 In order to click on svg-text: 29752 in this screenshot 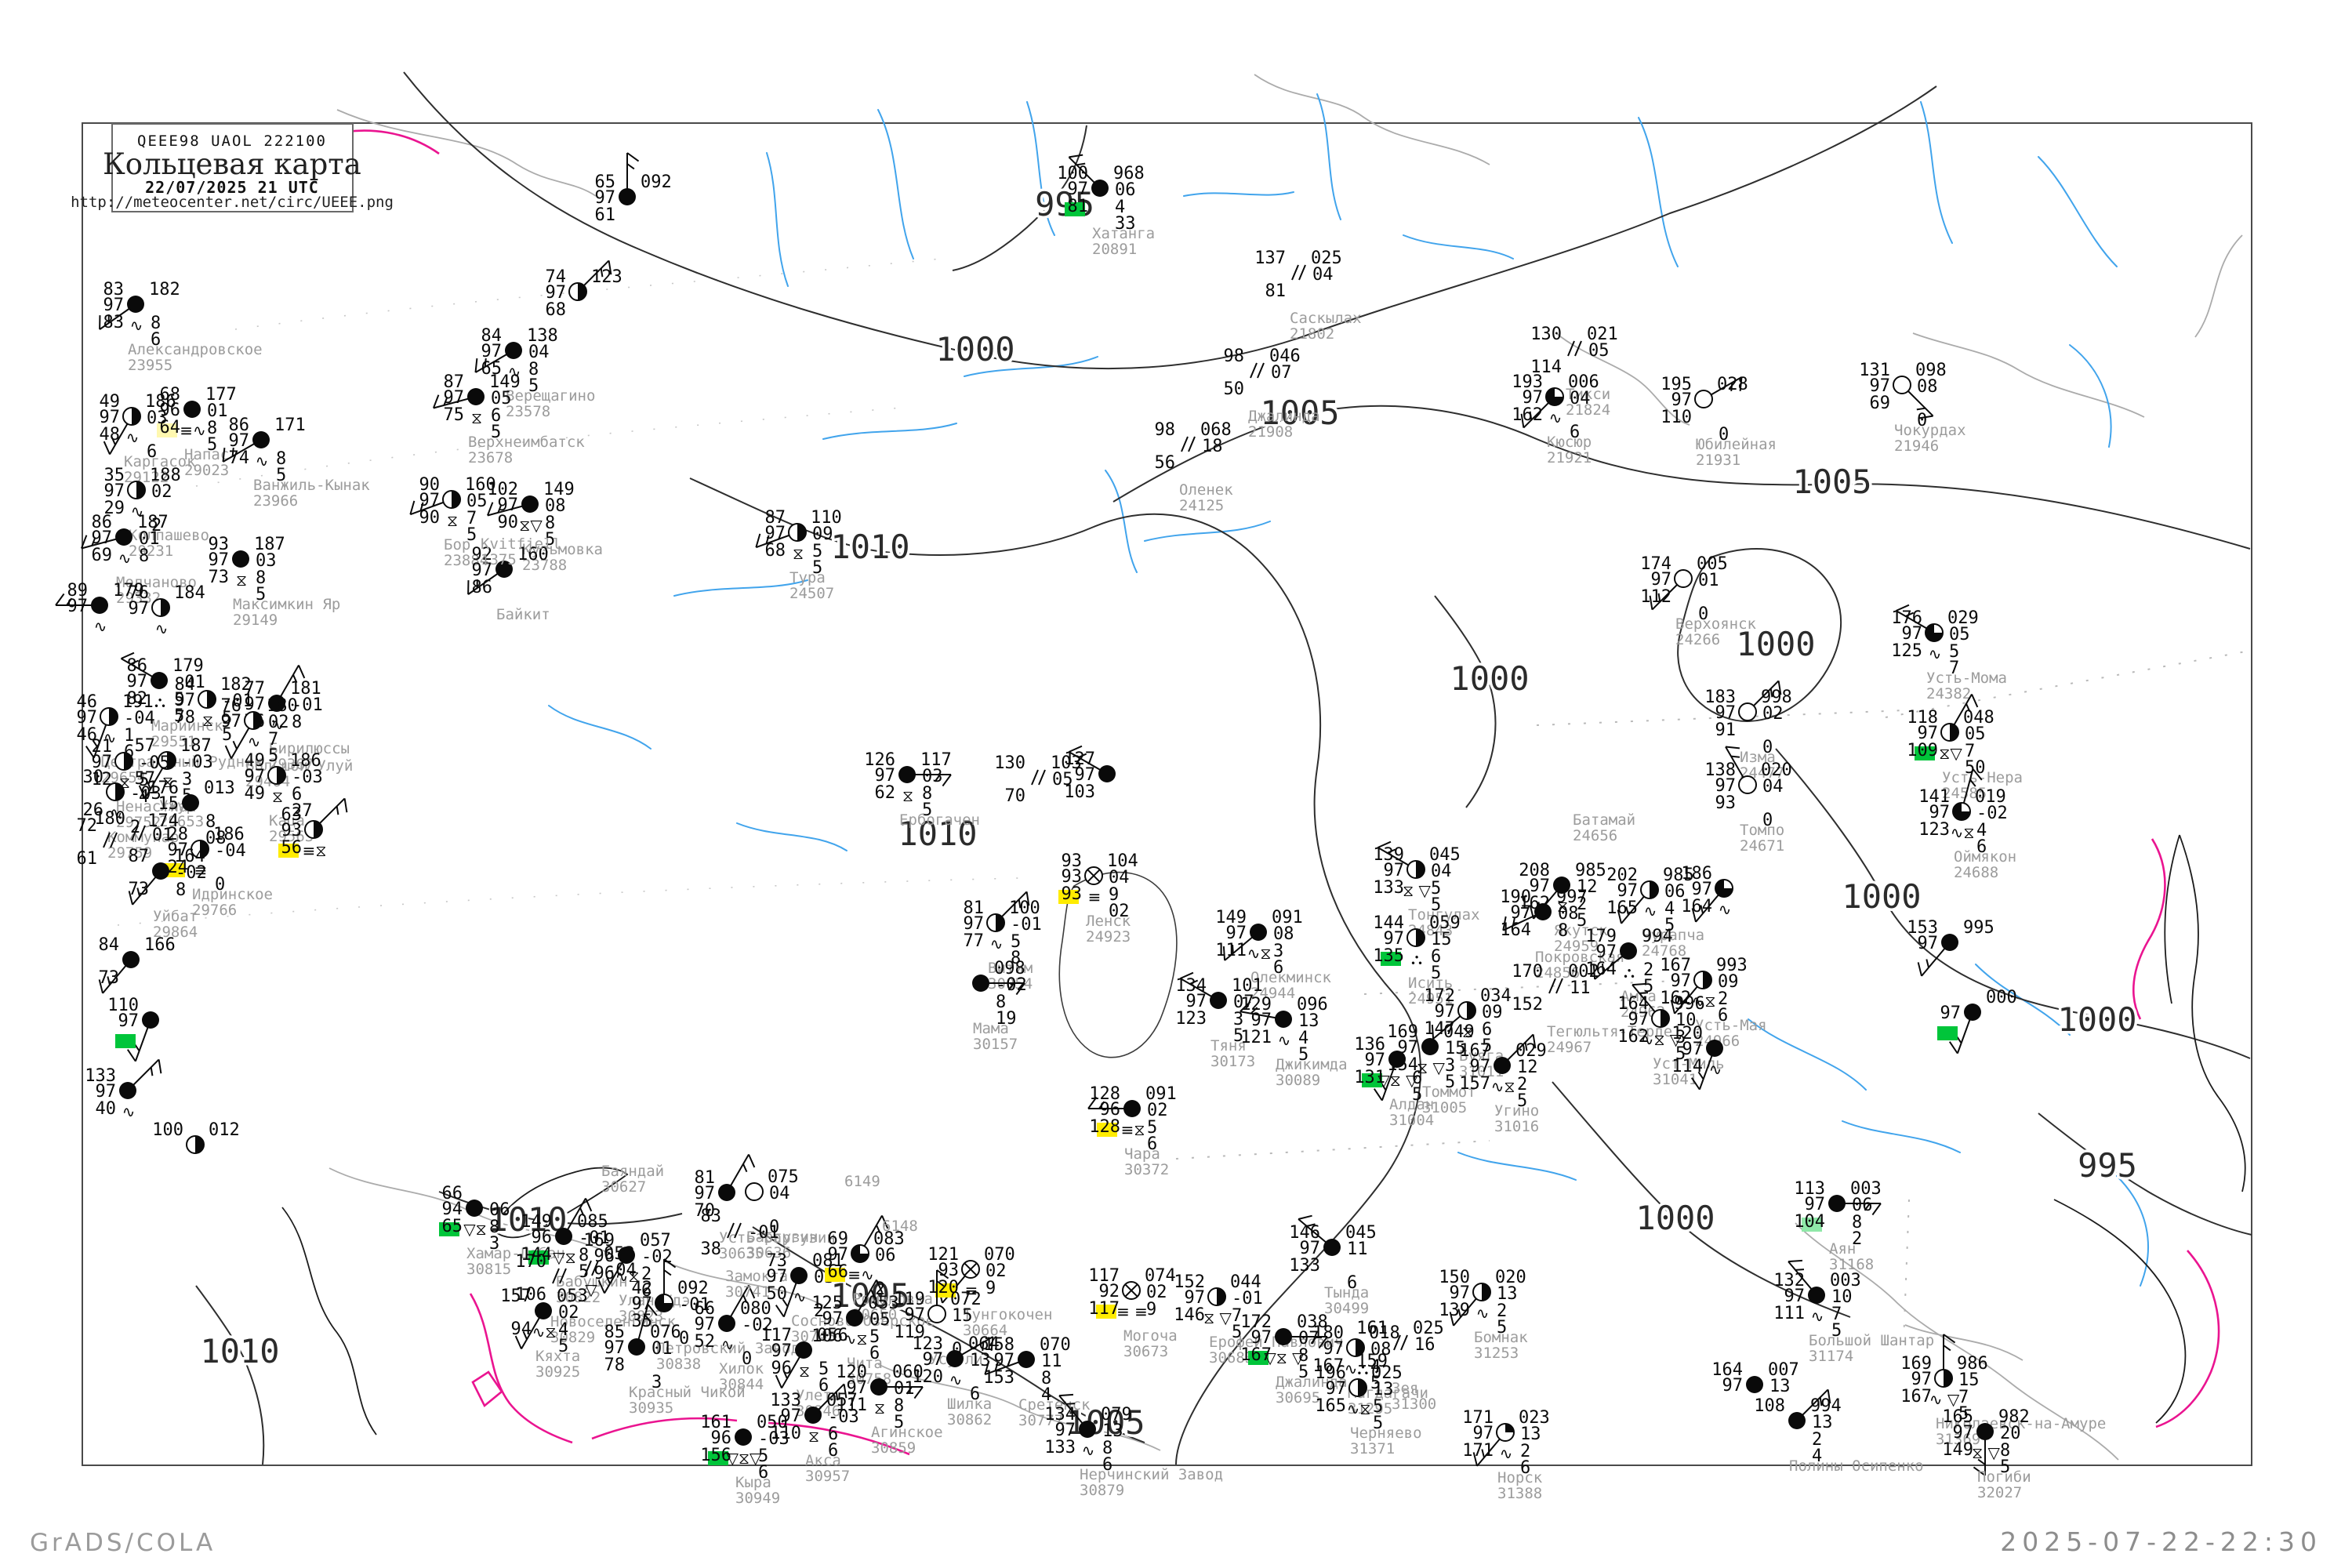, I will do `click(138, 823)`.